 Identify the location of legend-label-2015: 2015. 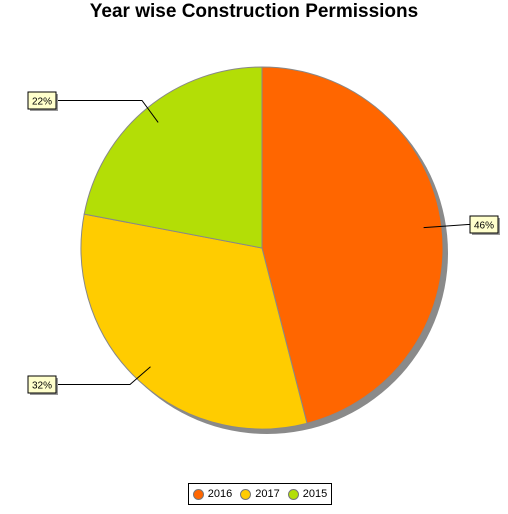
(315, 494).